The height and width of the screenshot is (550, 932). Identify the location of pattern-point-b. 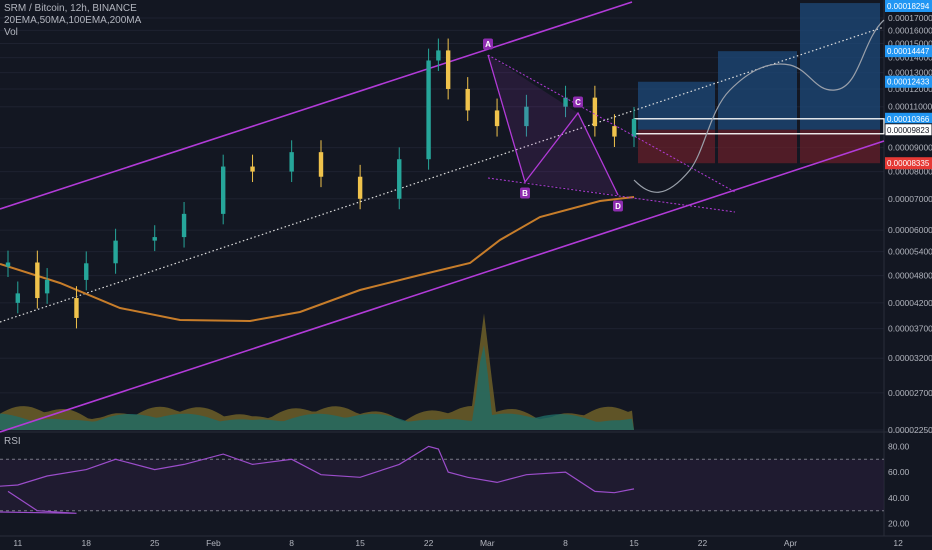
(525, 193).